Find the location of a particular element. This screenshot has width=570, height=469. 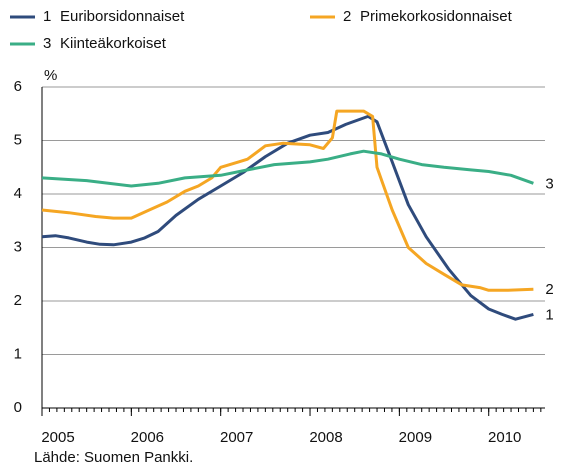

y-axis-label: % is located at coordinates (50, 75).